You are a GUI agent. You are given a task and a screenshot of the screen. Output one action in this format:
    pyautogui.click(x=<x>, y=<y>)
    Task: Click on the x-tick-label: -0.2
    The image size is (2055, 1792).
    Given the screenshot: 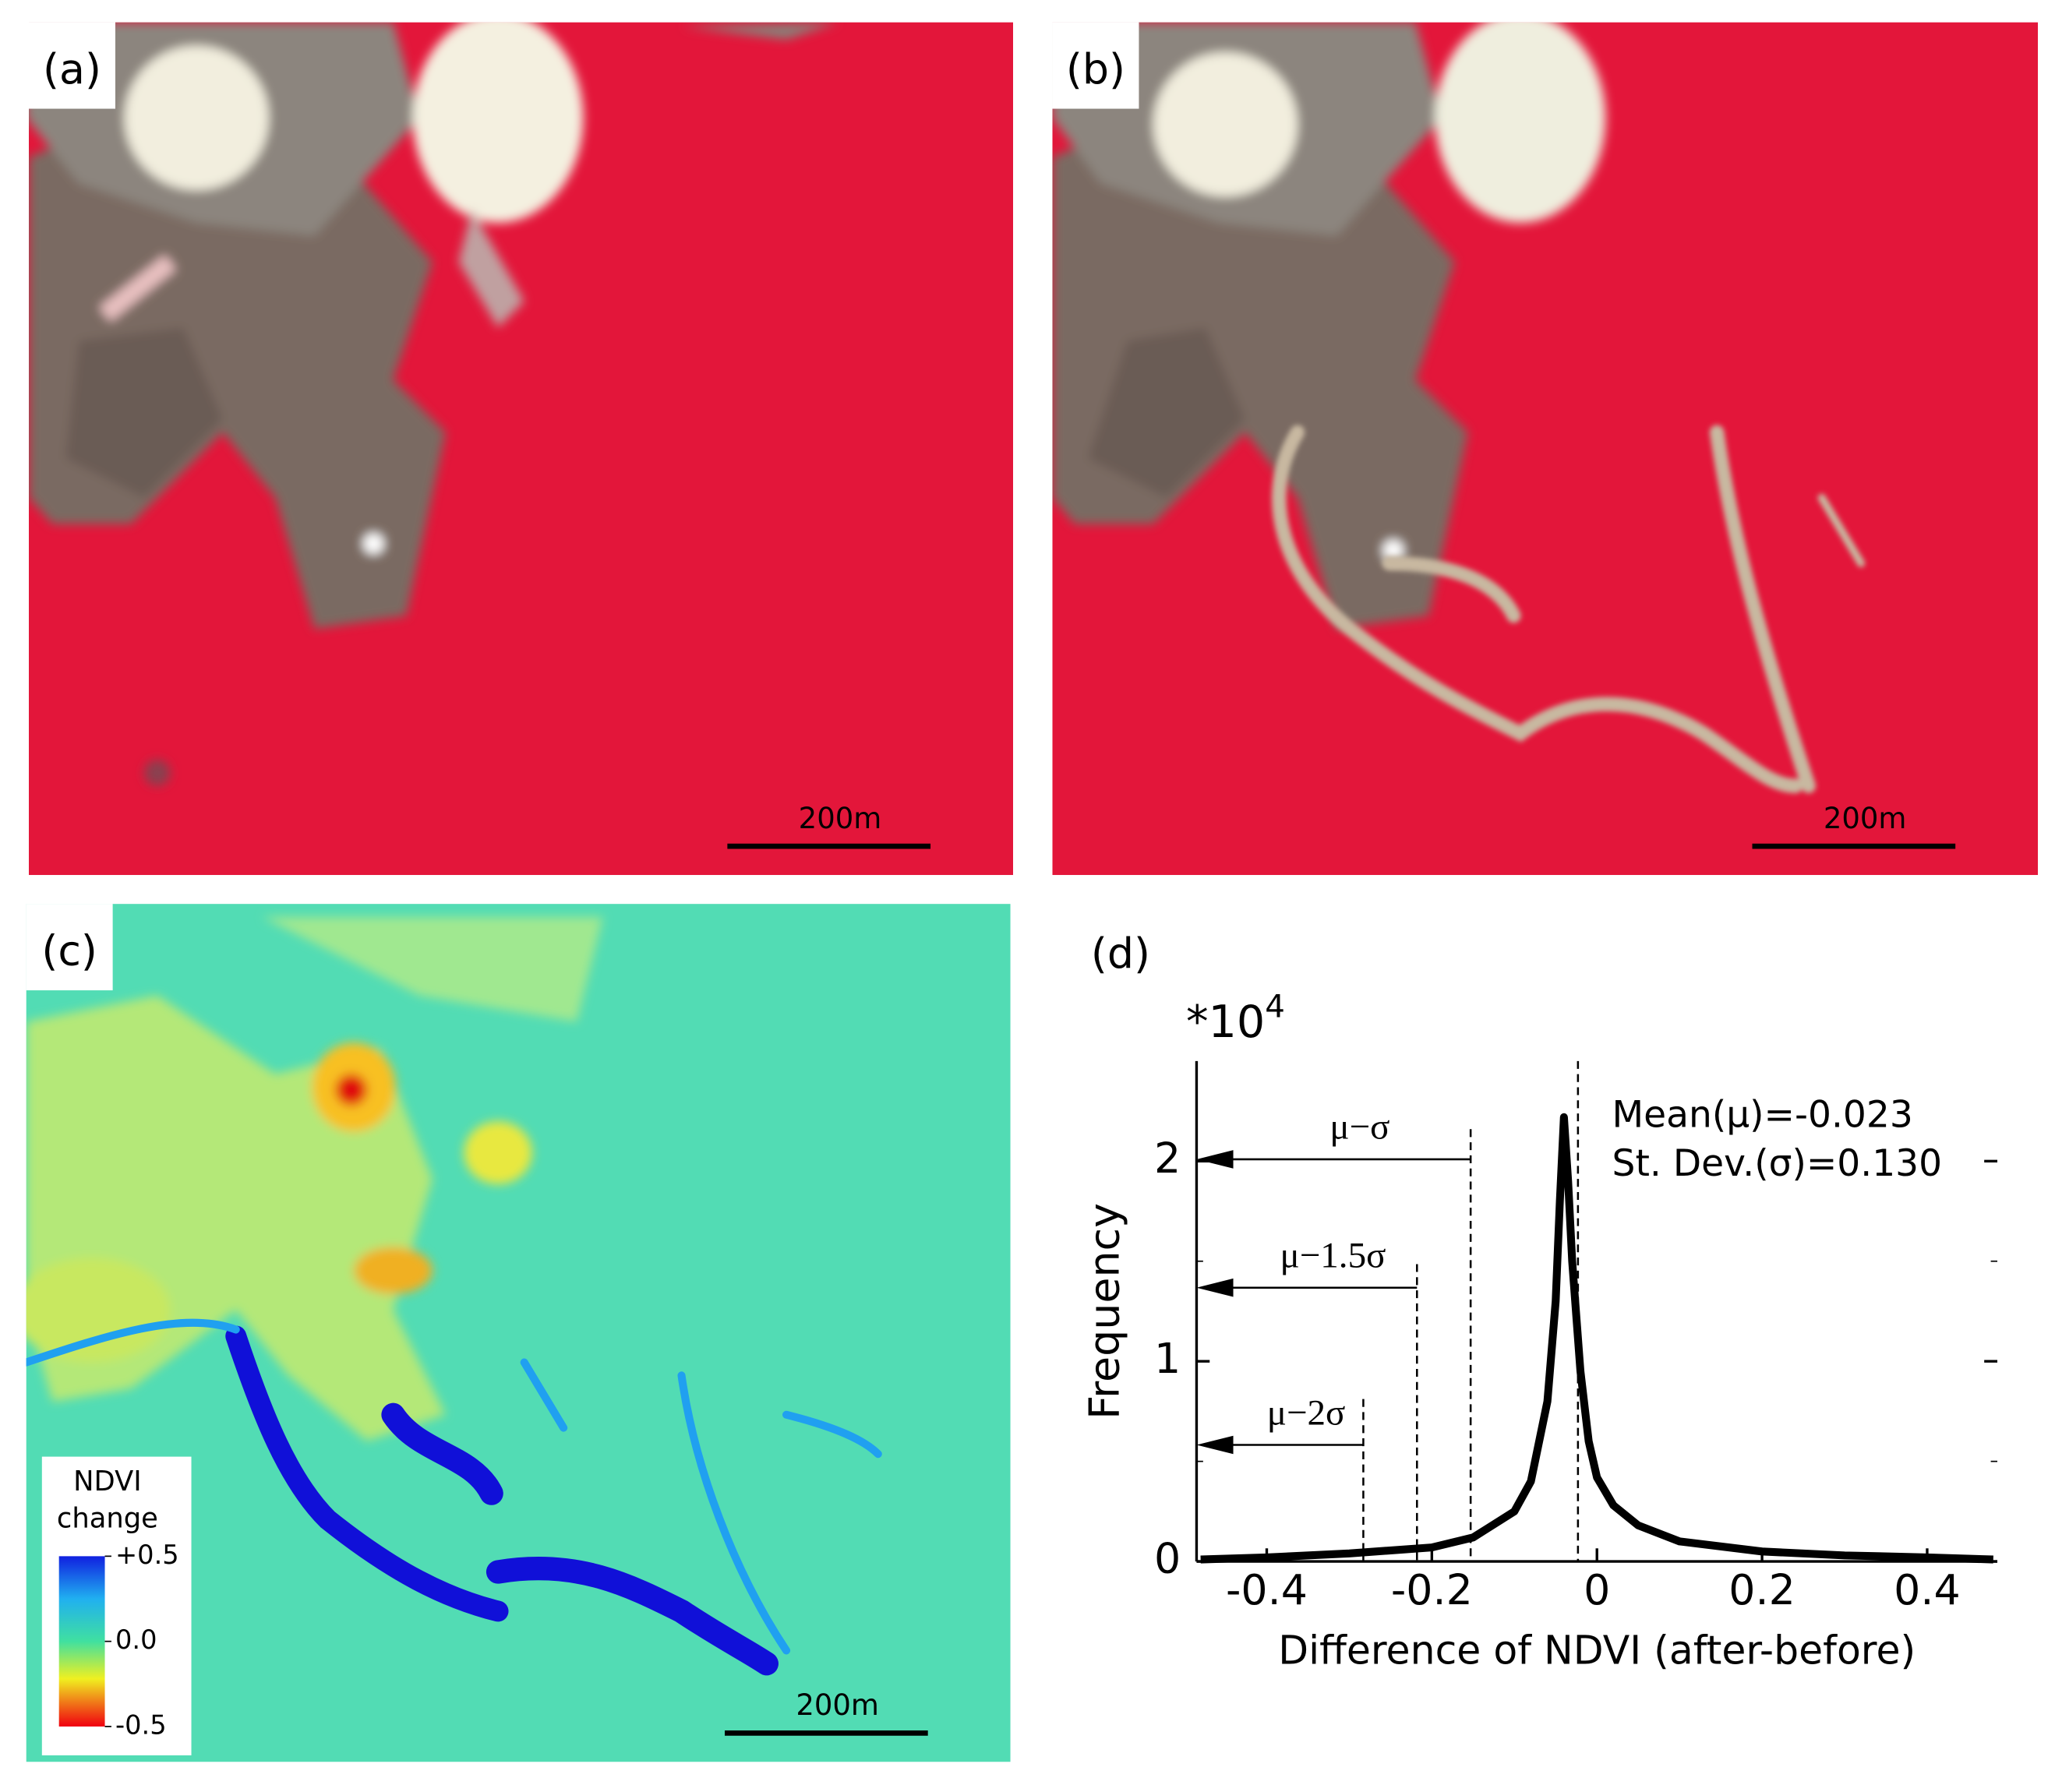 What is the action you would take?
    pyautogui.click(x=1432, y=1589)
    